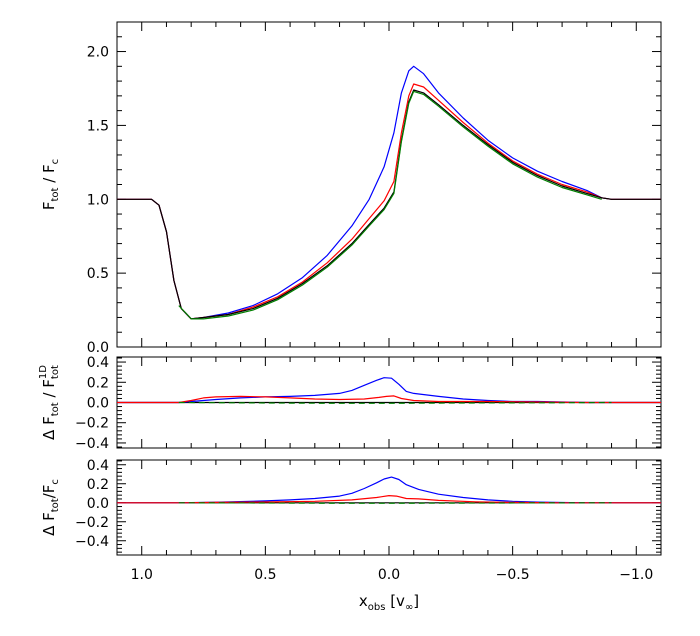  I want to click on x-axis-title-part: ∞, so click(409, 607).